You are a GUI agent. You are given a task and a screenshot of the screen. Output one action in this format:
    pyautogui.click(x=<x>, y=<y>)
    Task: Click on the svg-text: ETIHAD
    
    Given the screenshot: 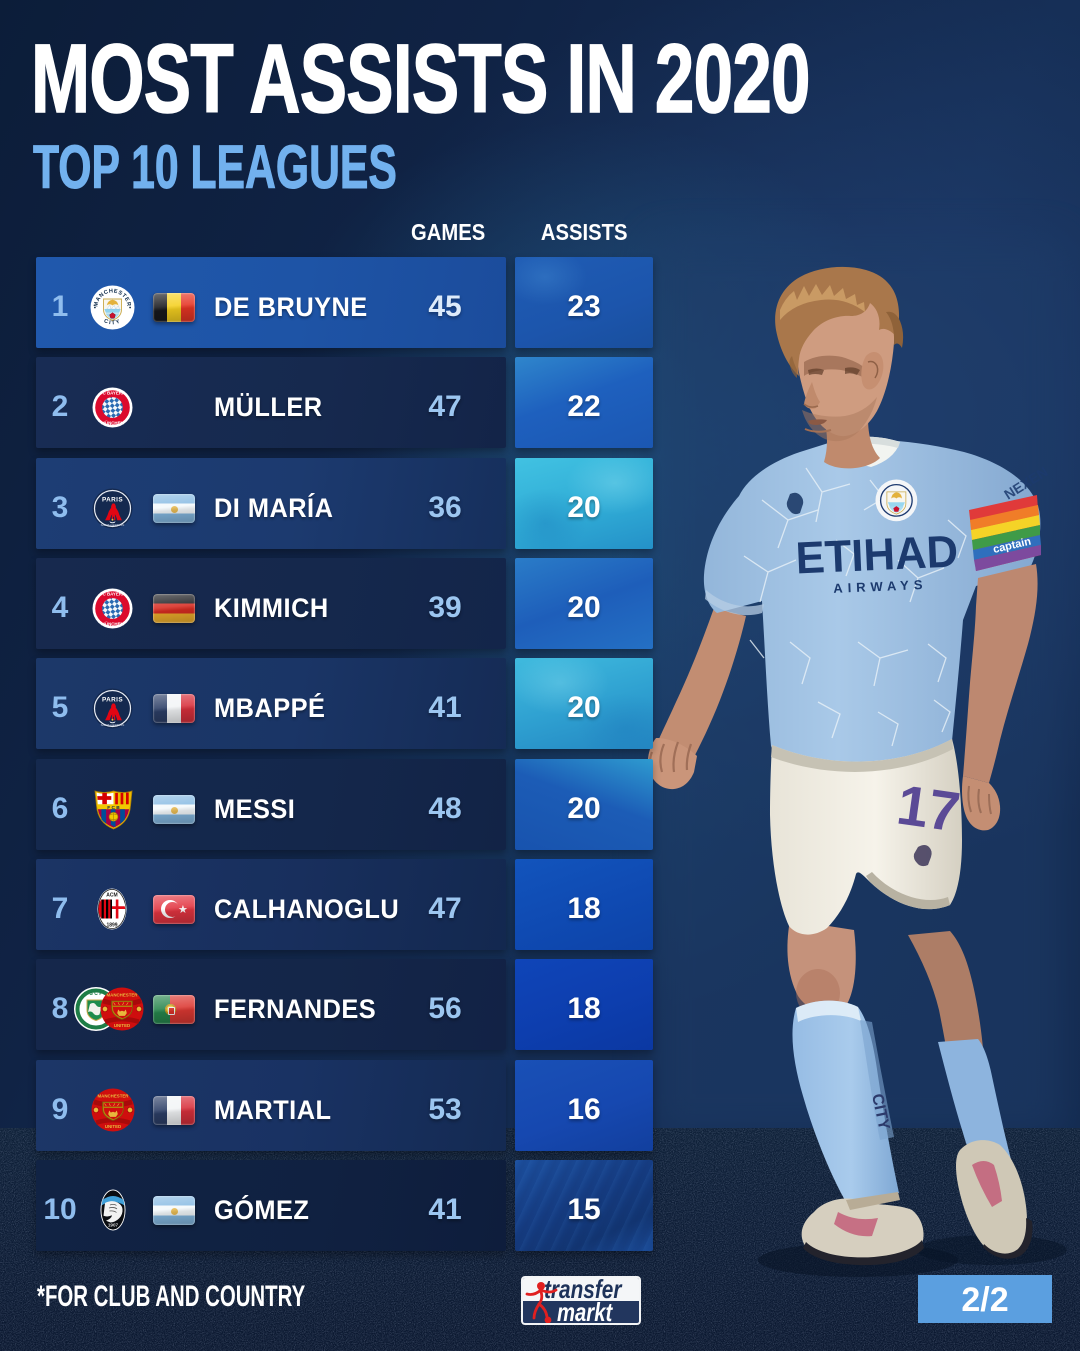 What is the action you would take?
    pyautogui.click(x=877, y=555)
    